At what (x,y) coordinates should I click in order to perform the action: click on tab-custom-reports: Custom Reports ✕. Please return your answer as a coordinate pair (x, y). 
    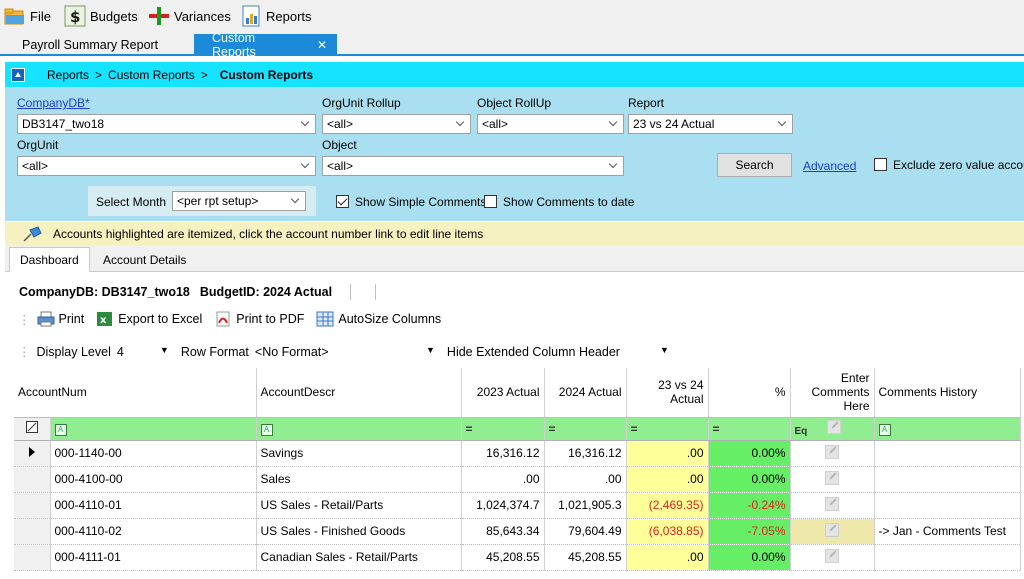
    Looking at the image, I should click on (265, 45).